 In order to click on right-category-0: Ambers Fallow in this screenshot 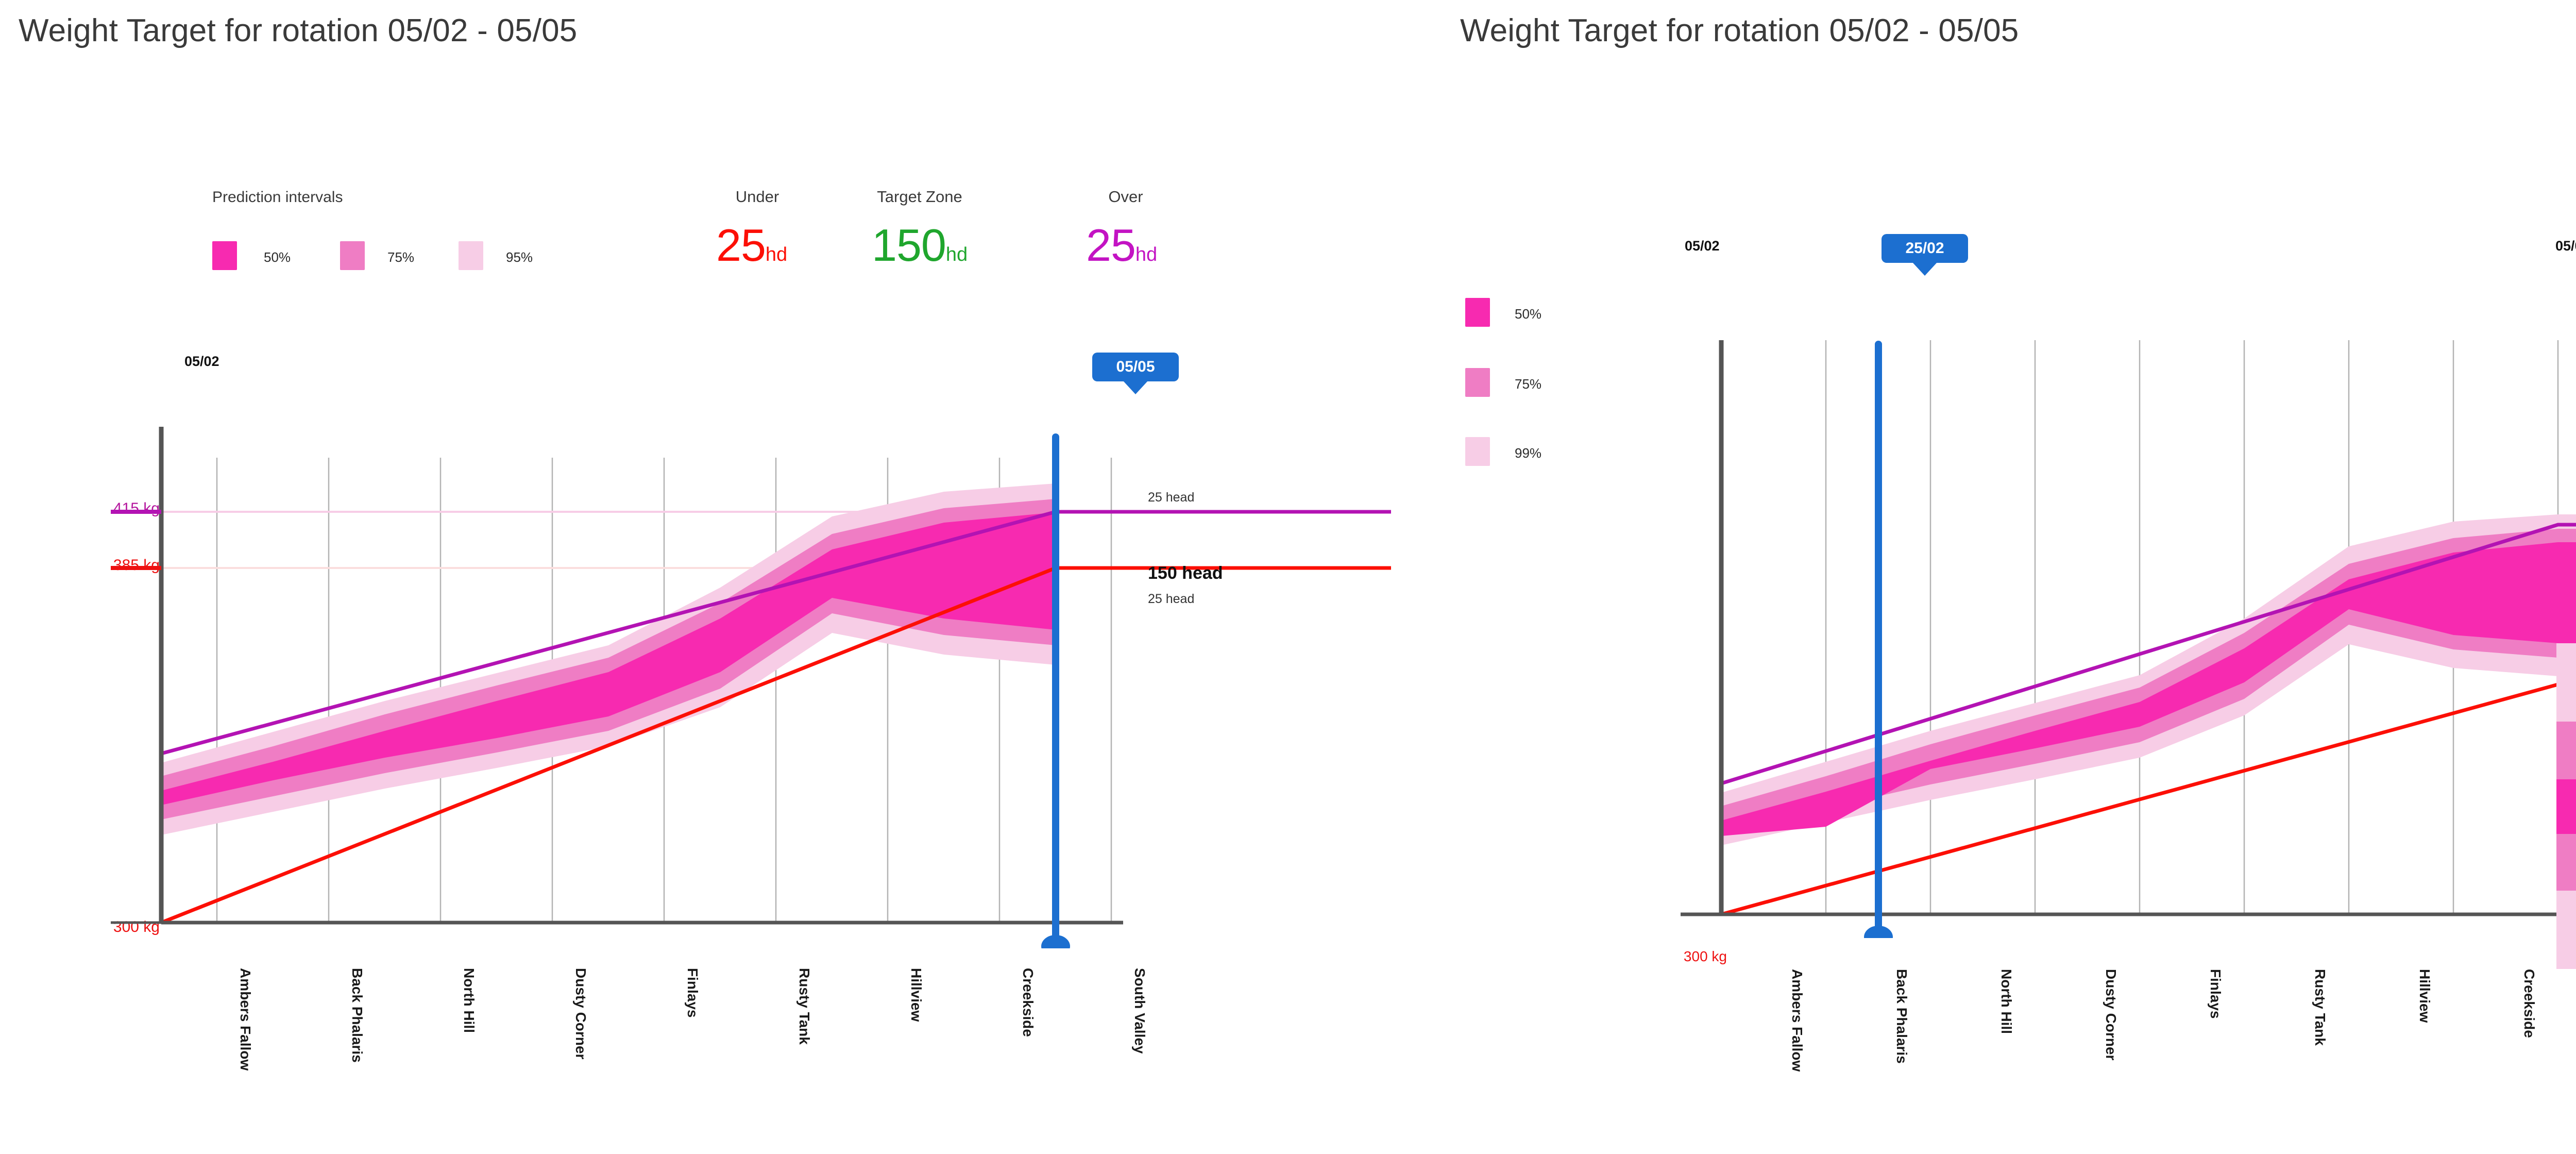, I will do `click(1797, 1021)`.